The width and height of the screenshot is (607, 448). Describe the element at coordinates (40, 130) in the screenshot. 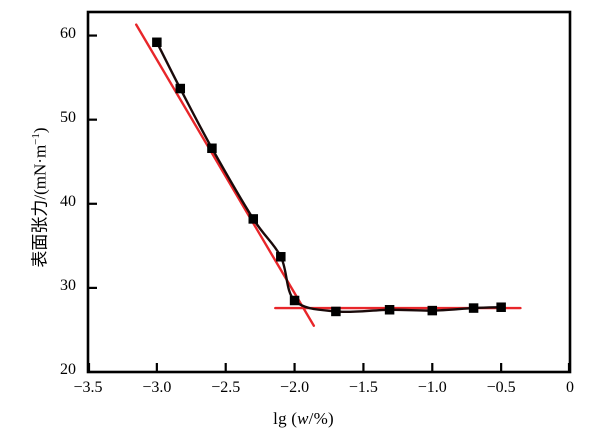

I see `y-title-tail: )` at that location.